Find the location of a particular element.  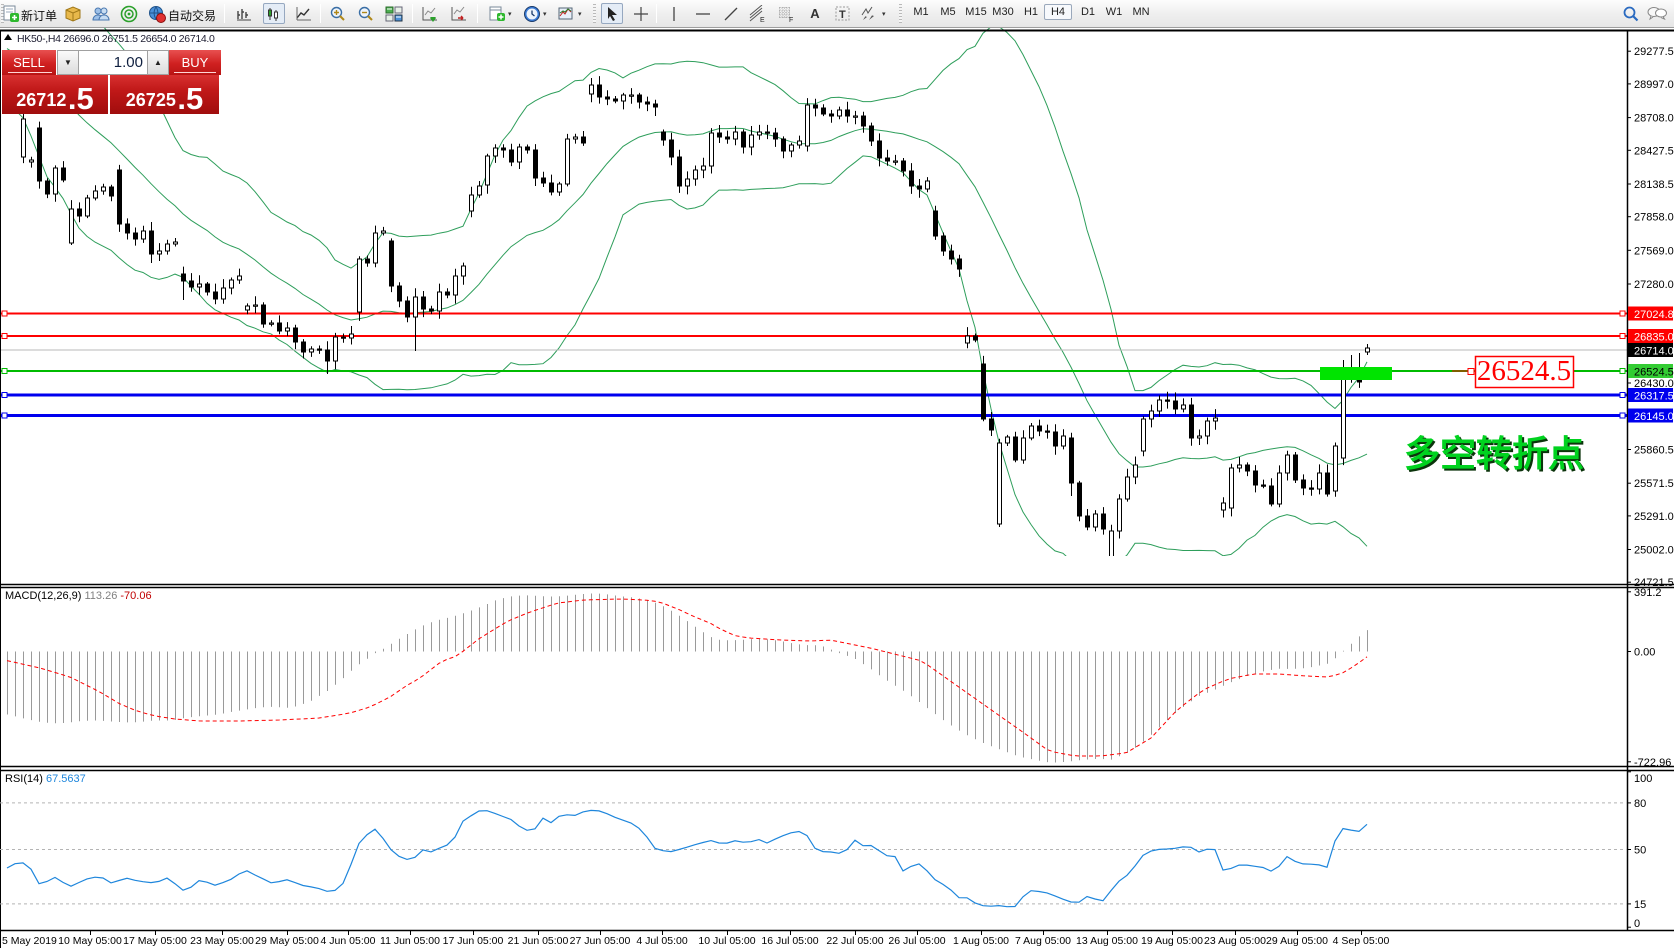

svg-text: 26430.0 is located at coordinates (1654, 384).